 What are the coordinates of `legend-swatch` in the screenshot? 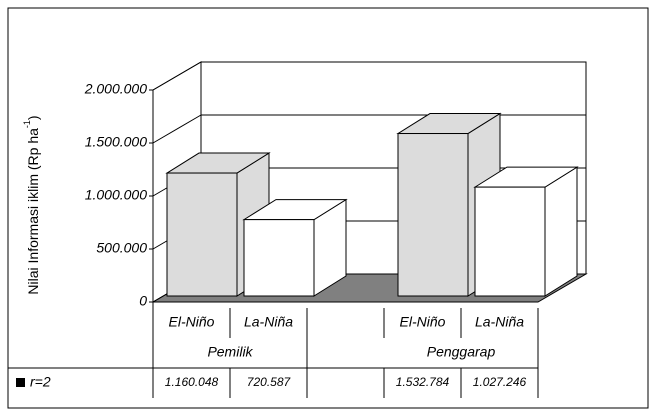 It's located at (20, 382).